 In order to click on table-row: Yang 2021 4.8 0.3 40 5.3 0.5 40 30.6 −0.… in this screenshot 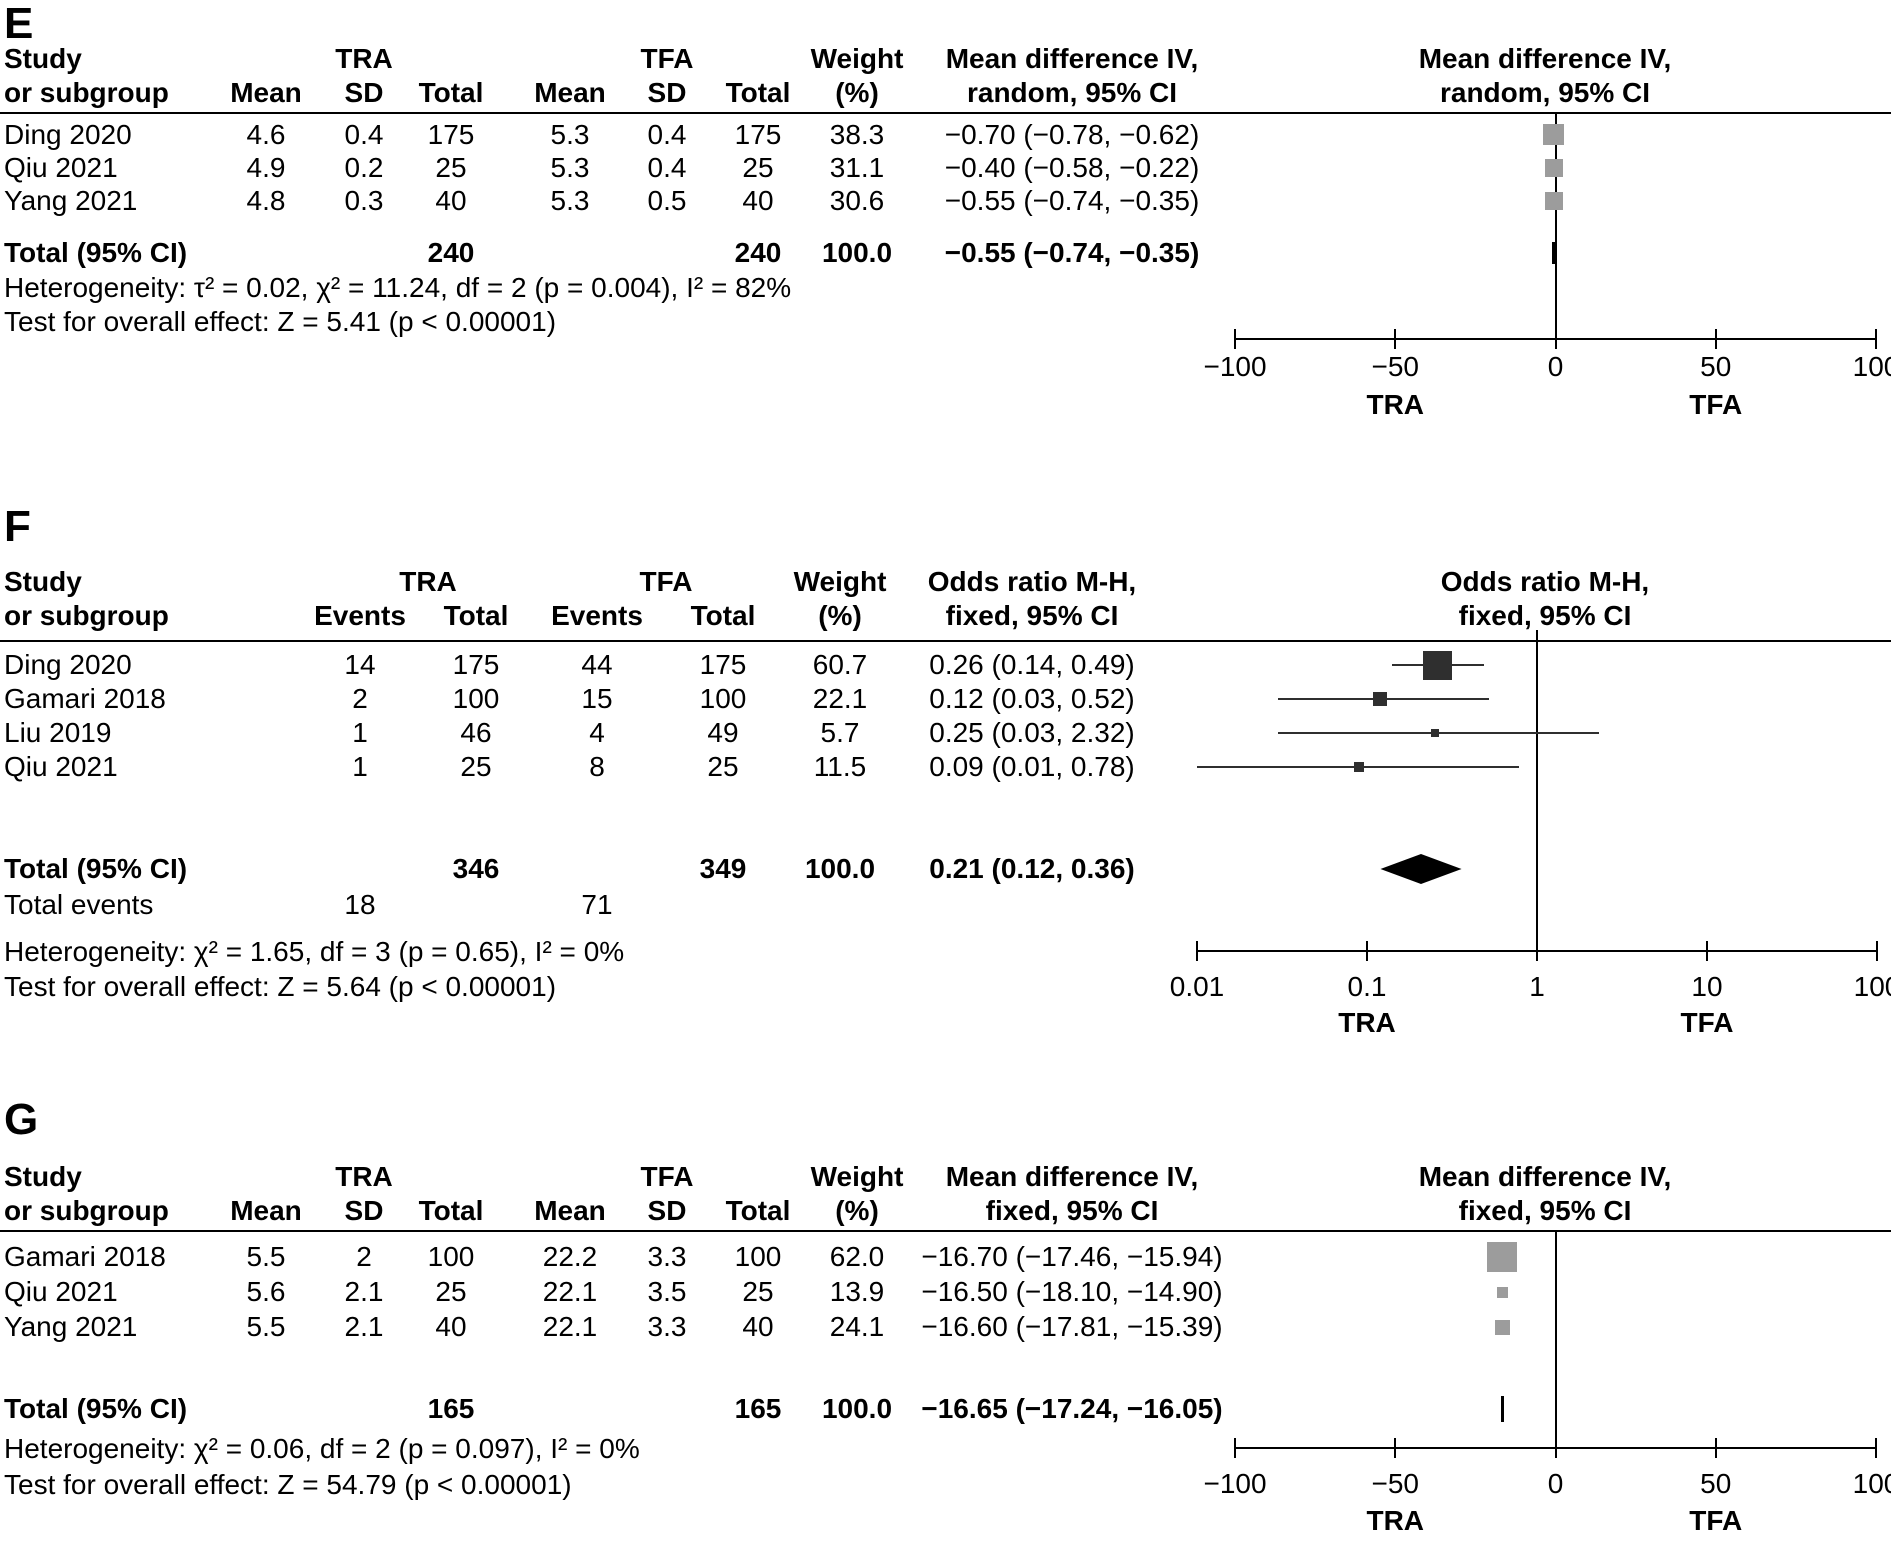, I will do `click(945, 200)`.